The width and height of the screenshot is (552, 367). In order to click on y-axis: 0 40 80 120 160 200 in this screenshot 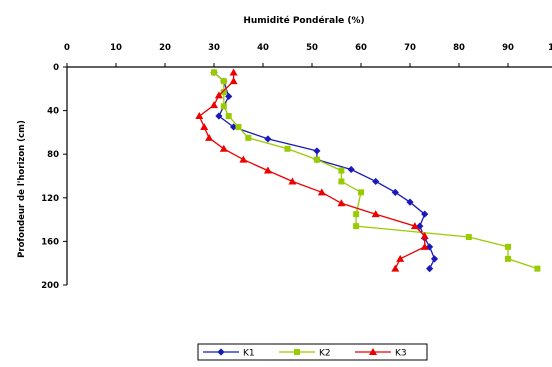, I will do `click(54, 177)`.